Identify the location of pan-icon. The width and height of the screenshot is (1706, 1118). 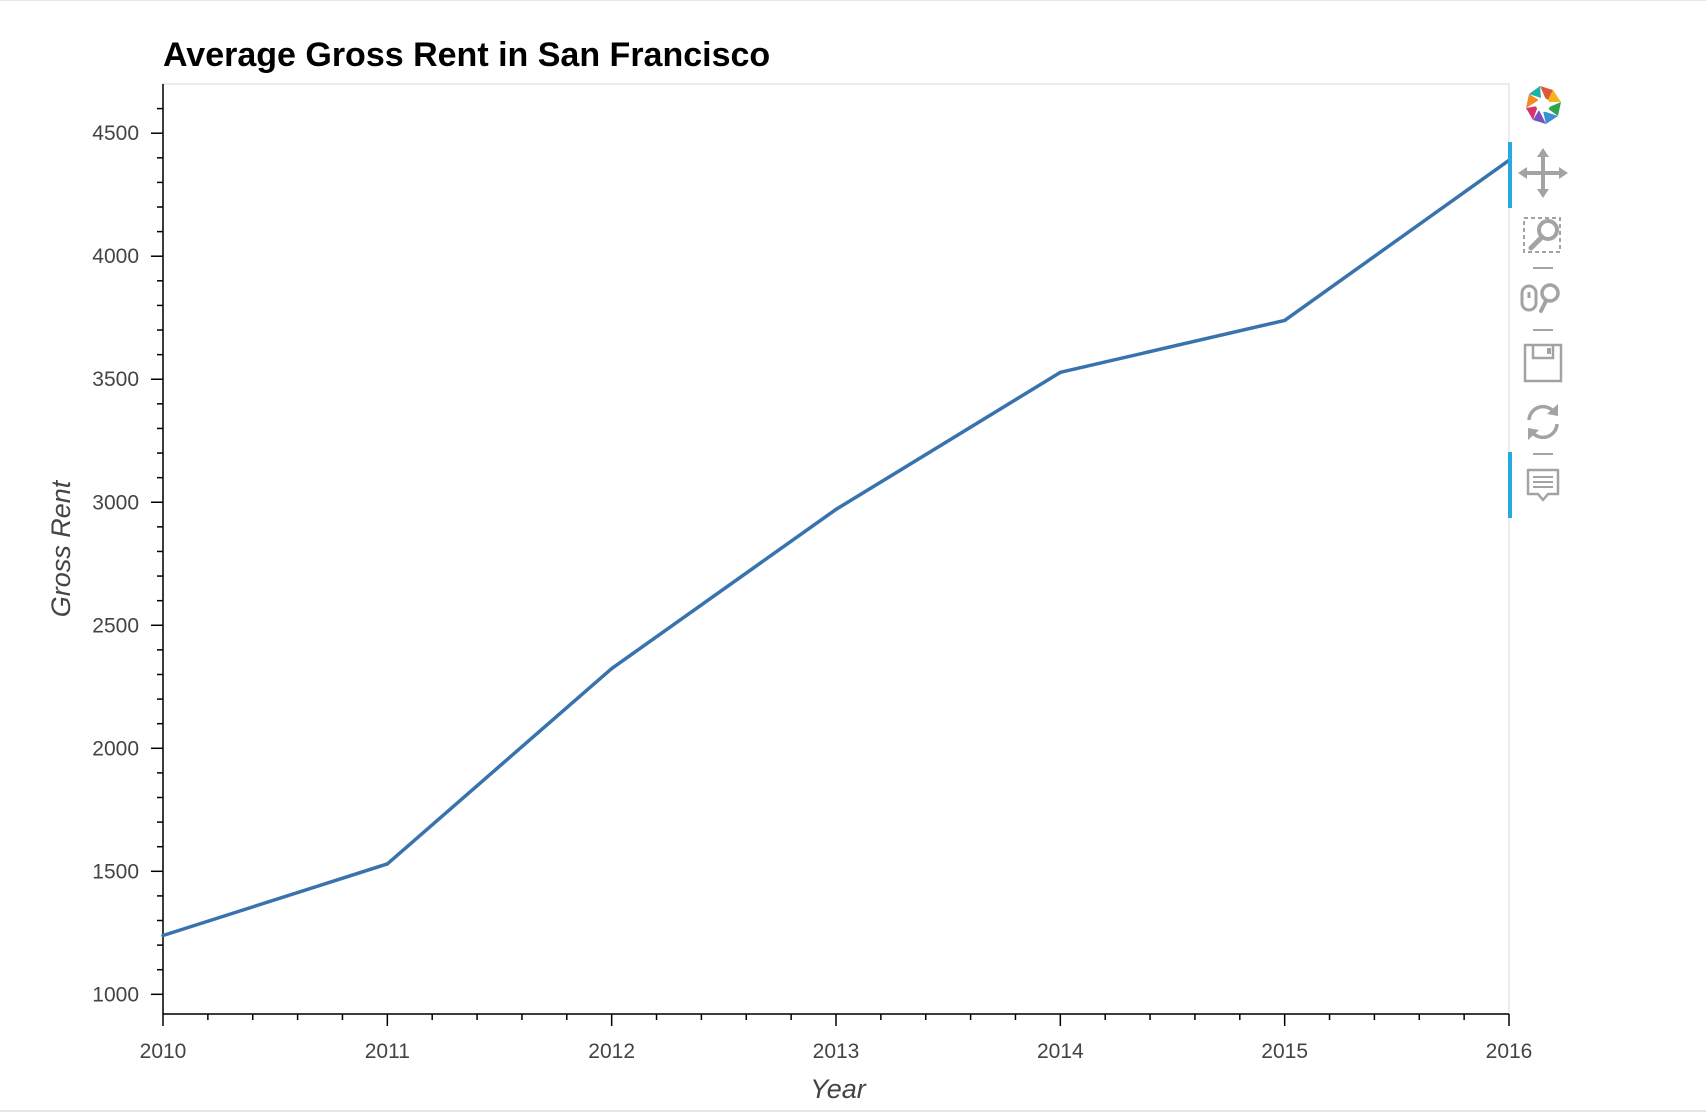
(1543, 173).